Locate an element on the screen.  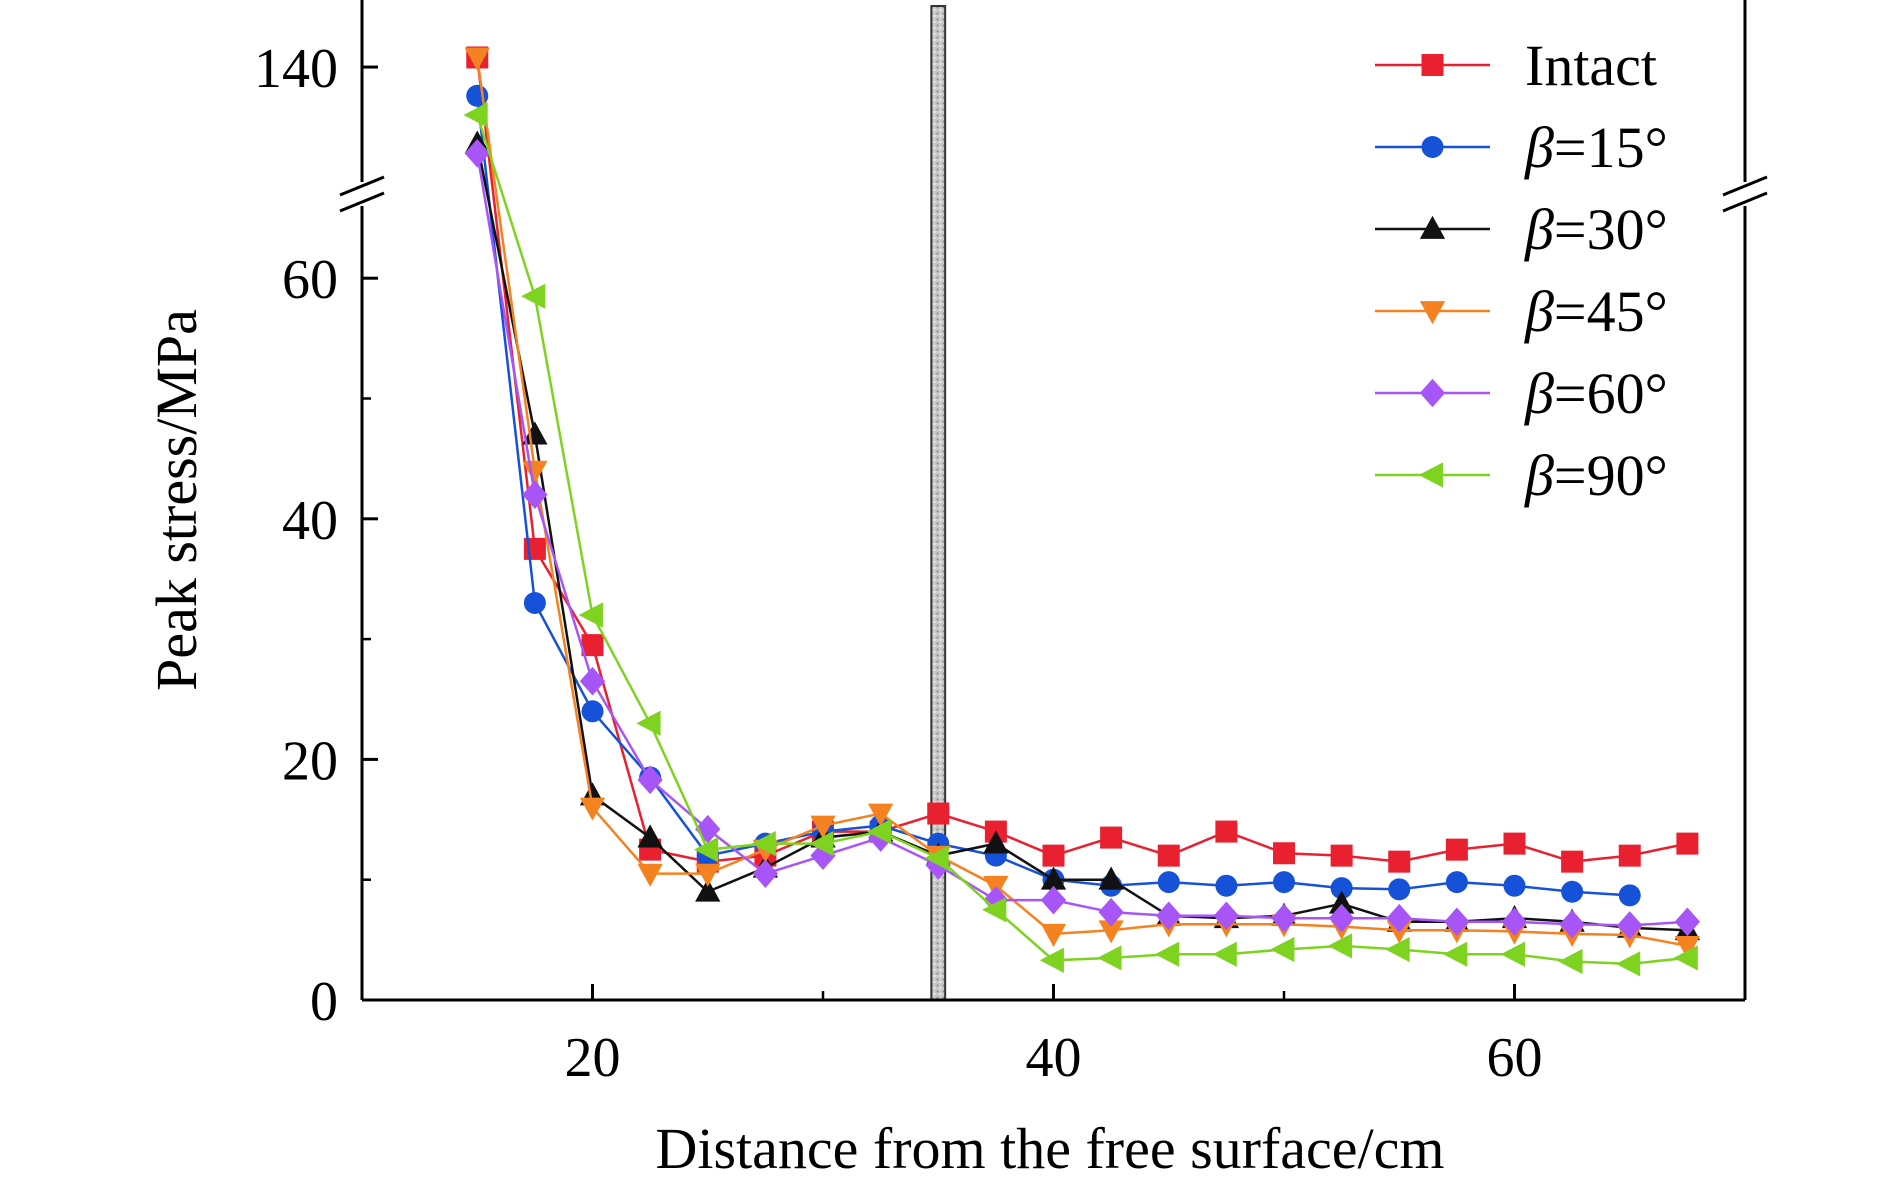
legend-label-rest: =15° is located at coordinates (1611, 147).